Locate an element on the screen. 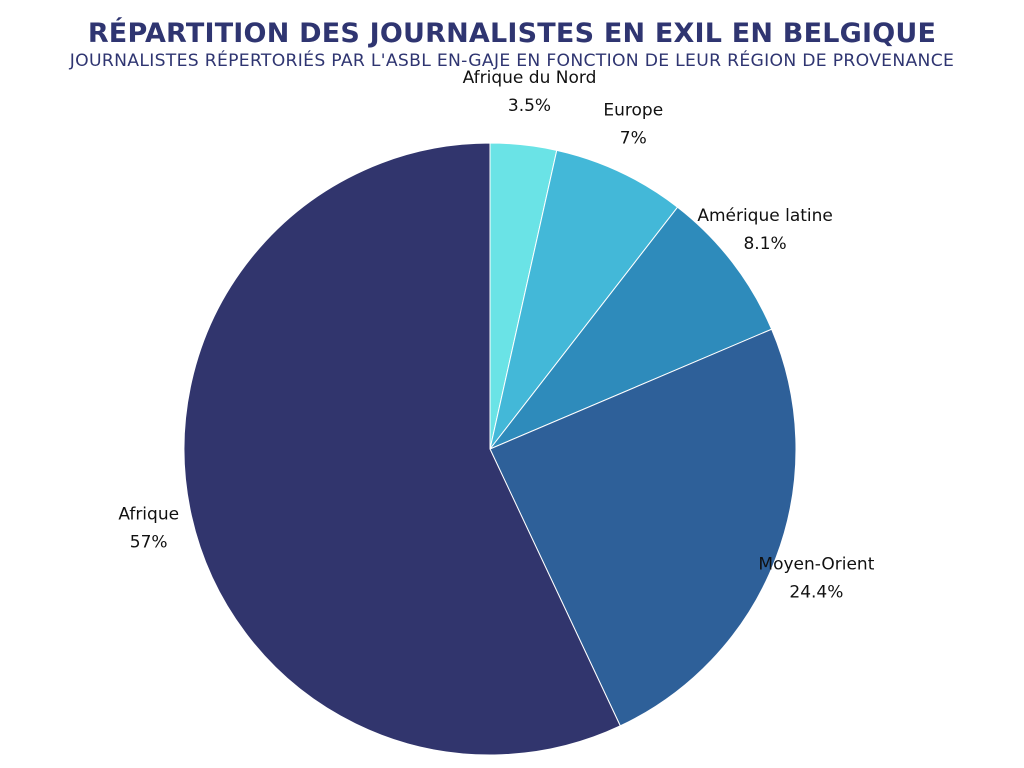  pie-slice-amerique-latine is located at coordinates (630, 328).